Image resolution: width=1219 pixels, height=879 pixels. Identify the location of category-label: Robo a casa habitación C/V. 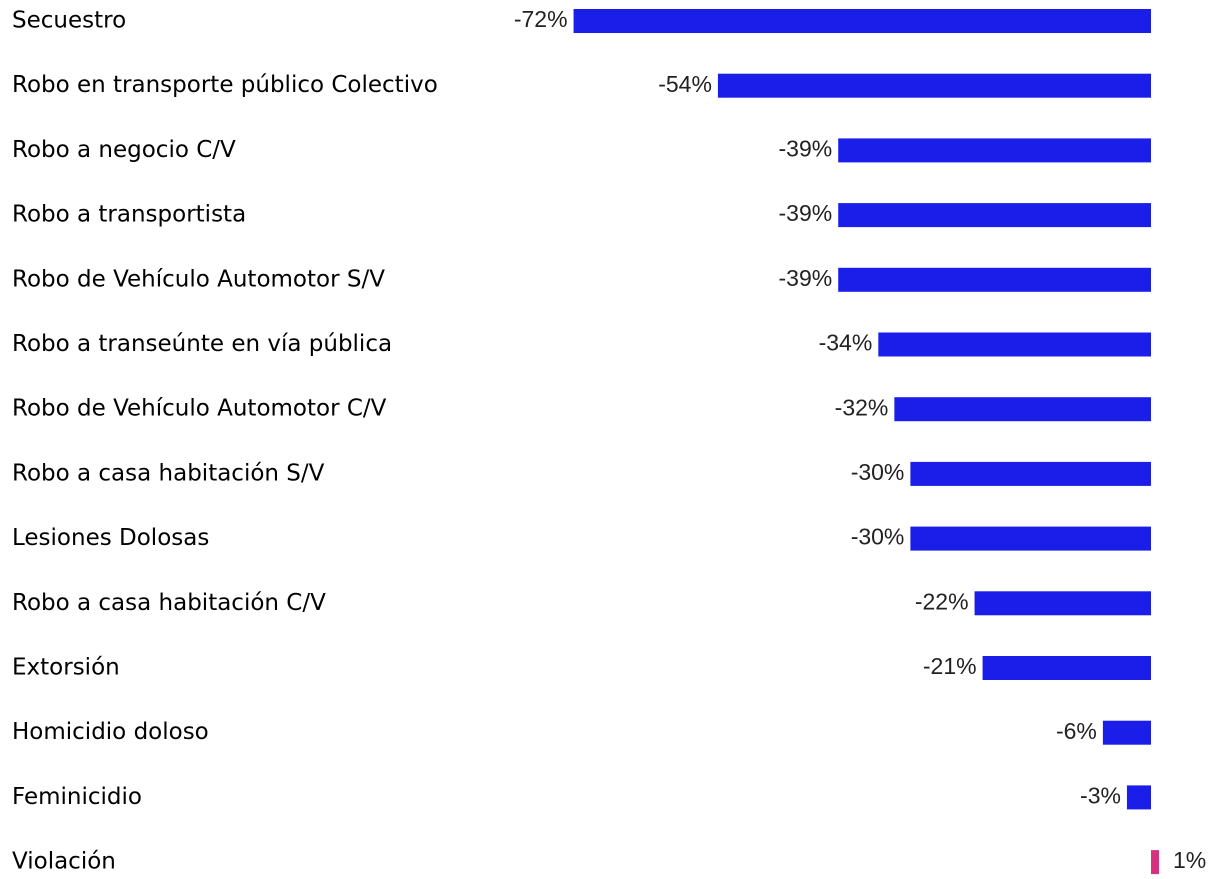
(169, 603).